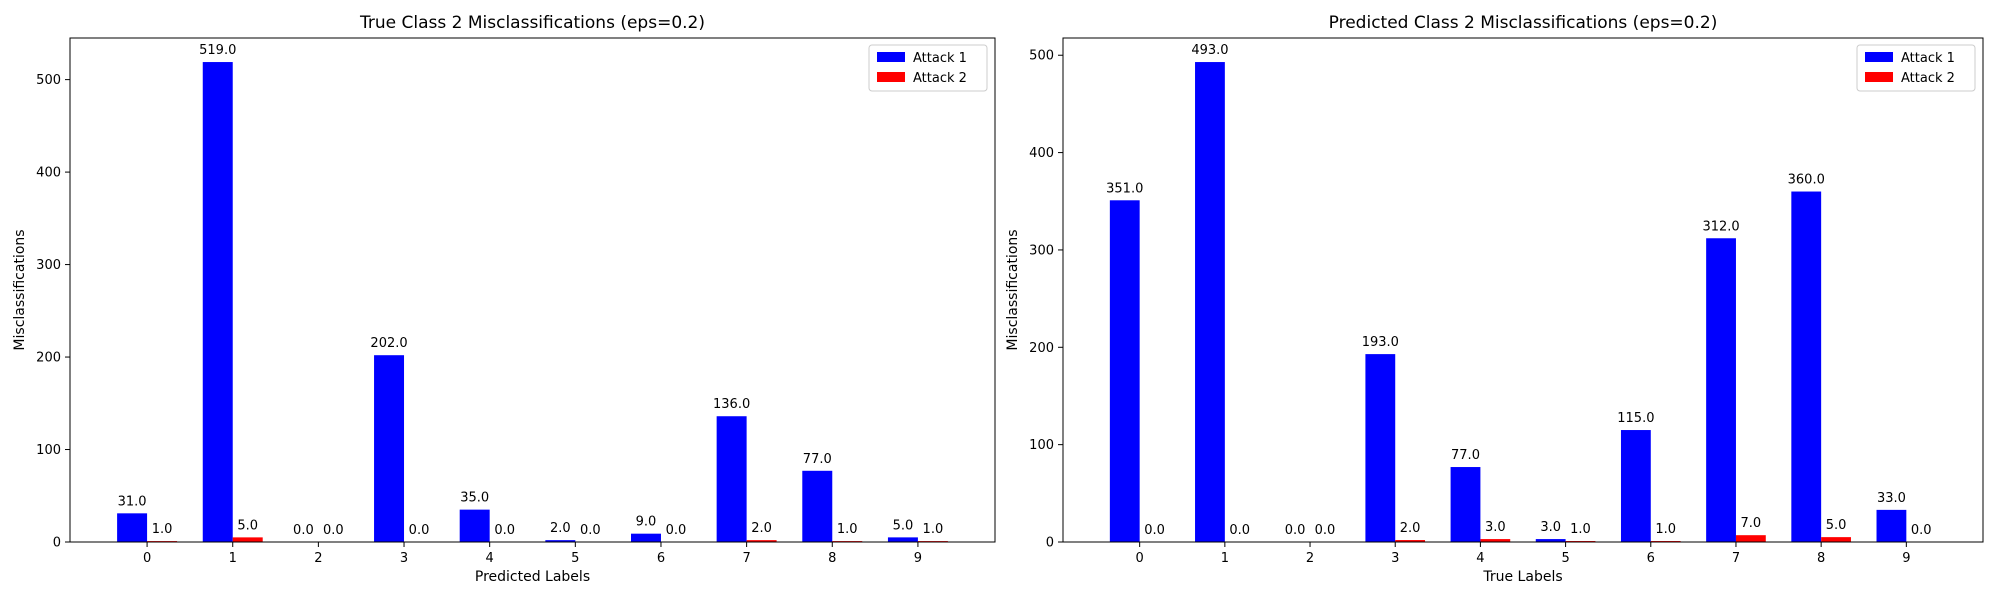 This screenshot has width=2000, height=600. What do you see at coordinates (1550, 527) in the screenshot?
I see `data-label-1-5: 3.0` at bounding box center [1550, 527].